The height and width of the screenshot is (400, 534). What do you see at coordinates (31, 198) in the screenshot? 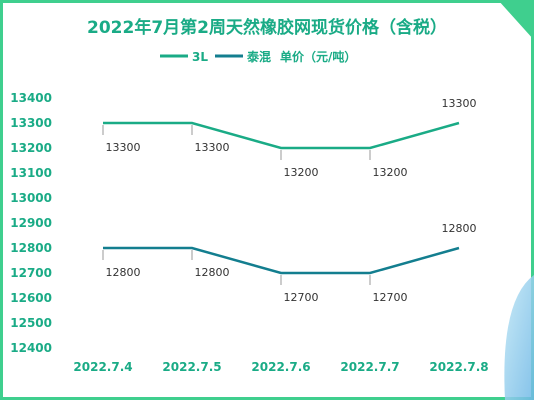
I see `y-tick-label: 13000` at bounding box center [31, 198].